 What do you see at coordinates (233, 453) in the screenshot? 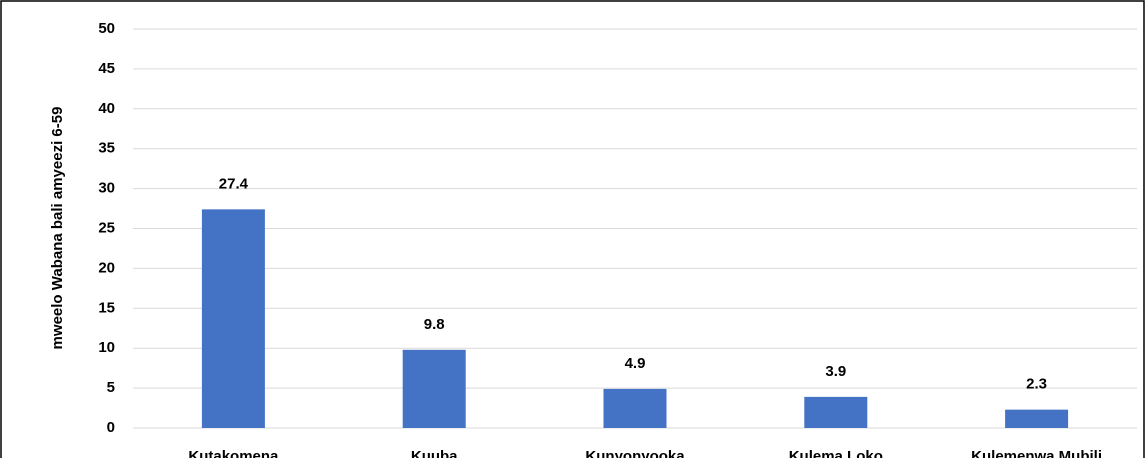
I see `x-tick-label: Kutakomena` at bounding box center [233, 453].